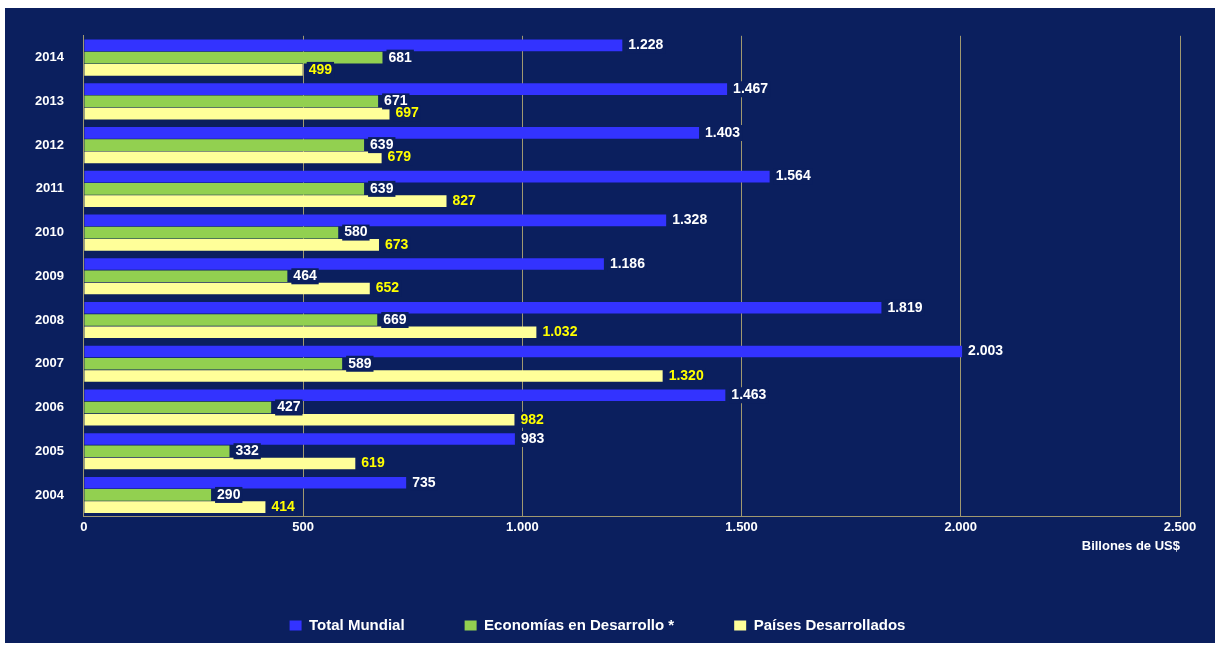 The width and height of the screenshot is (1220, 649). Describe the element at coordinates (229, 493) in the screenshot. I see `data-label: 290` at that location.